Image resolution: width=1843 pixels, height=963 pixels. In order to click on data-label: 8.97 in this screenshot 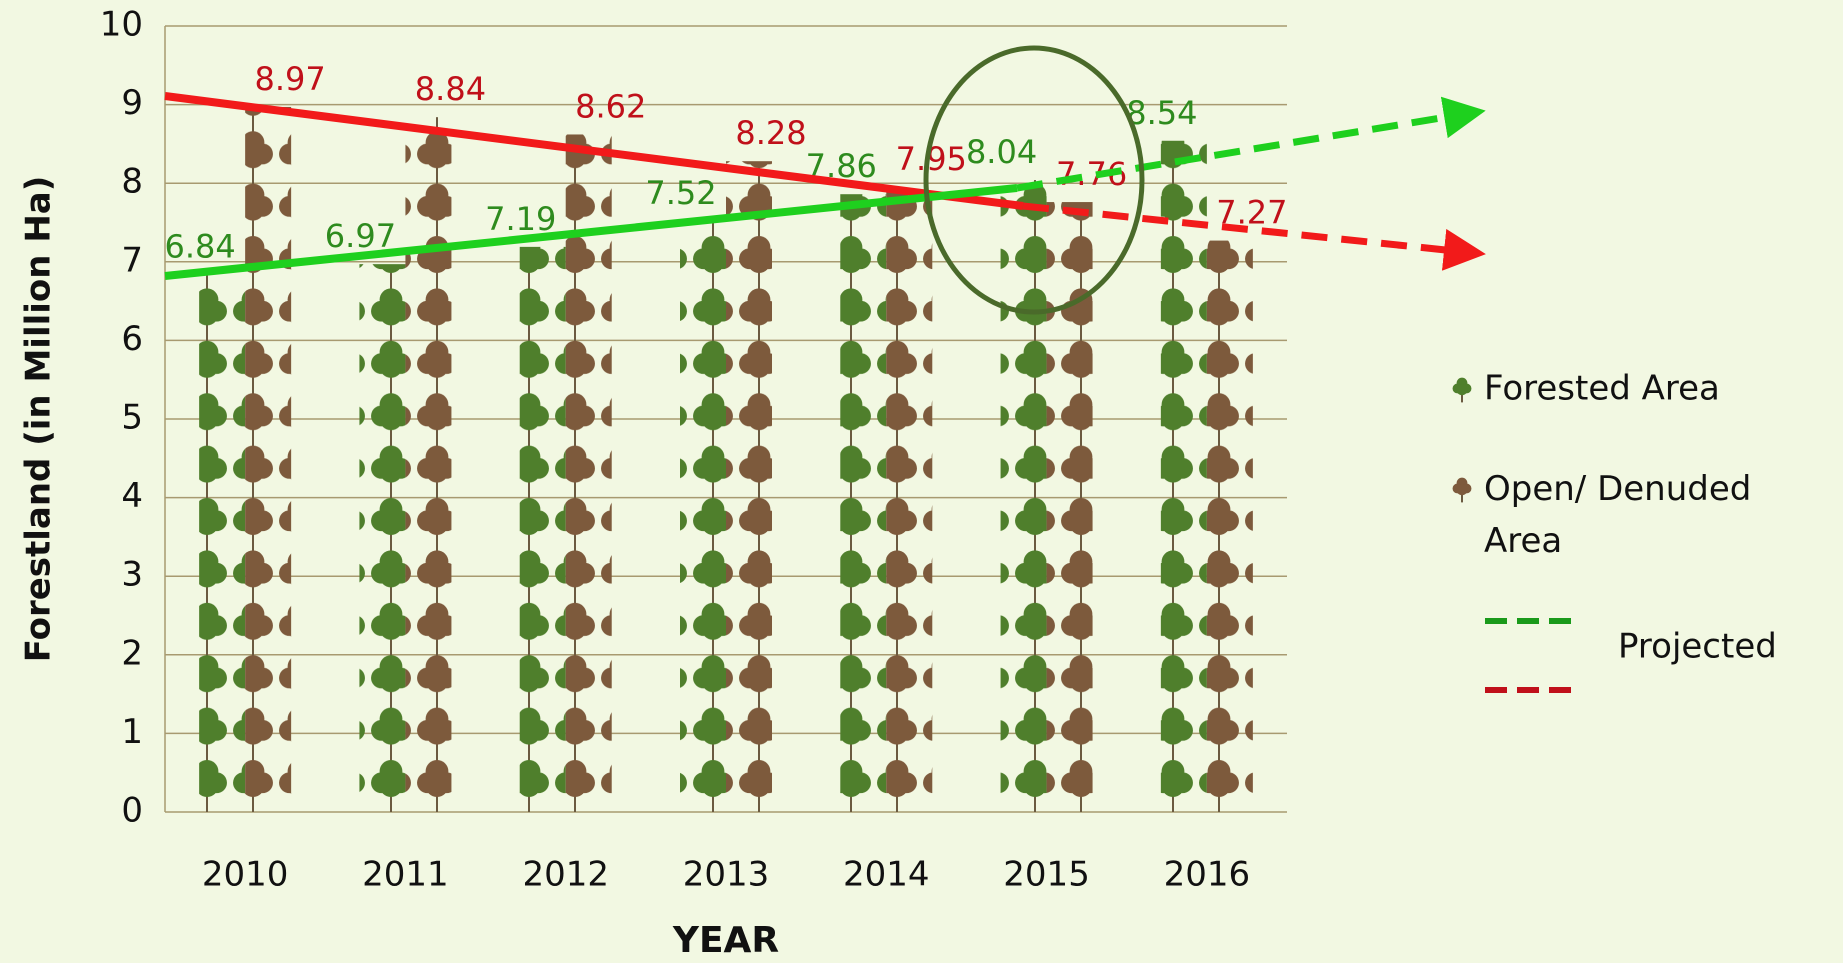, I will do `click(290, 79)`.